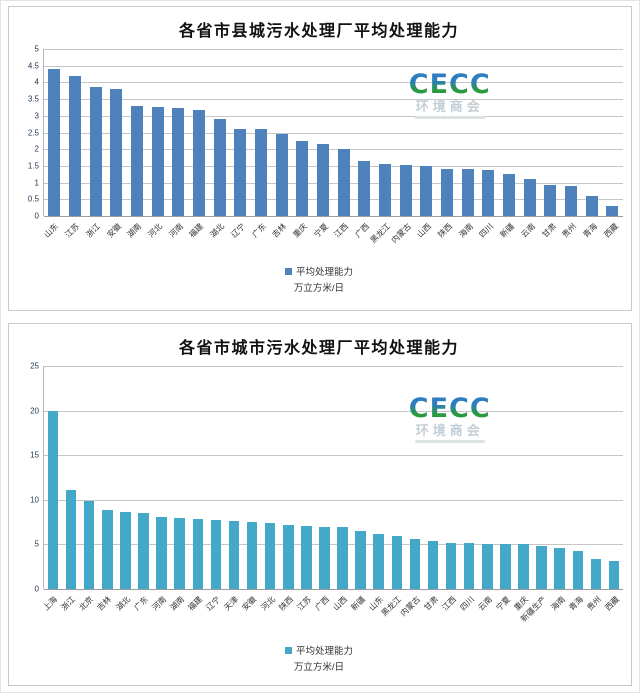  I want to click on x-tick-label: 西藏, so click(612, 603).